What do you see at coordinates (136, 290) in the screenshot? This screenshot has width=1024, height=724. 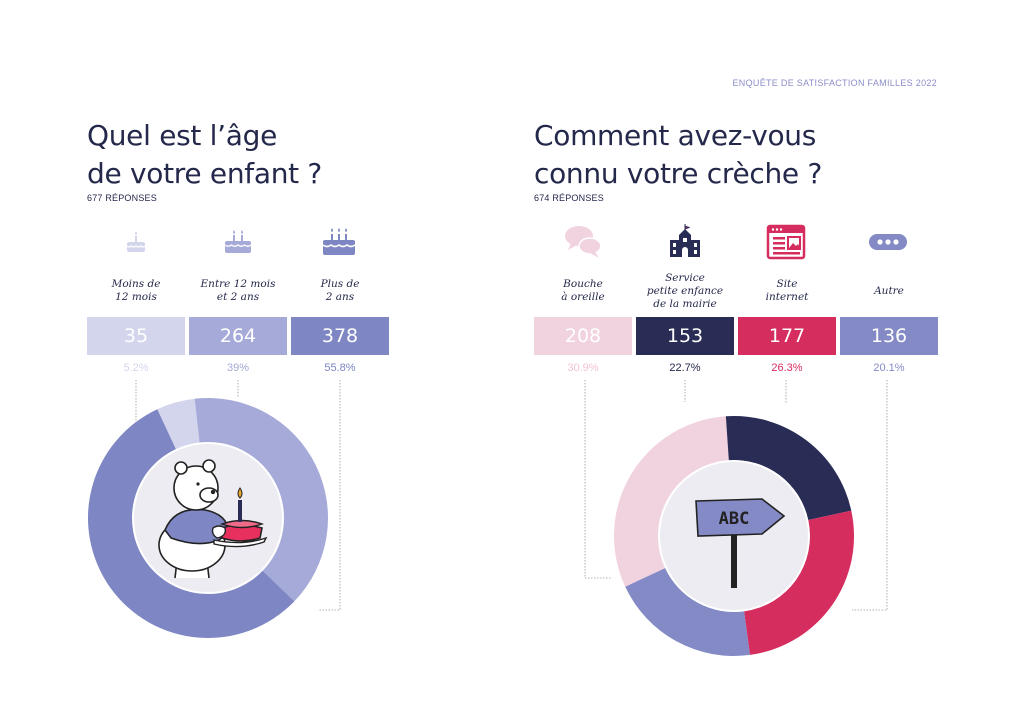 I see `age-category-label-under-12-months: Moins de 12 mois` at bounding box center [136, 290].